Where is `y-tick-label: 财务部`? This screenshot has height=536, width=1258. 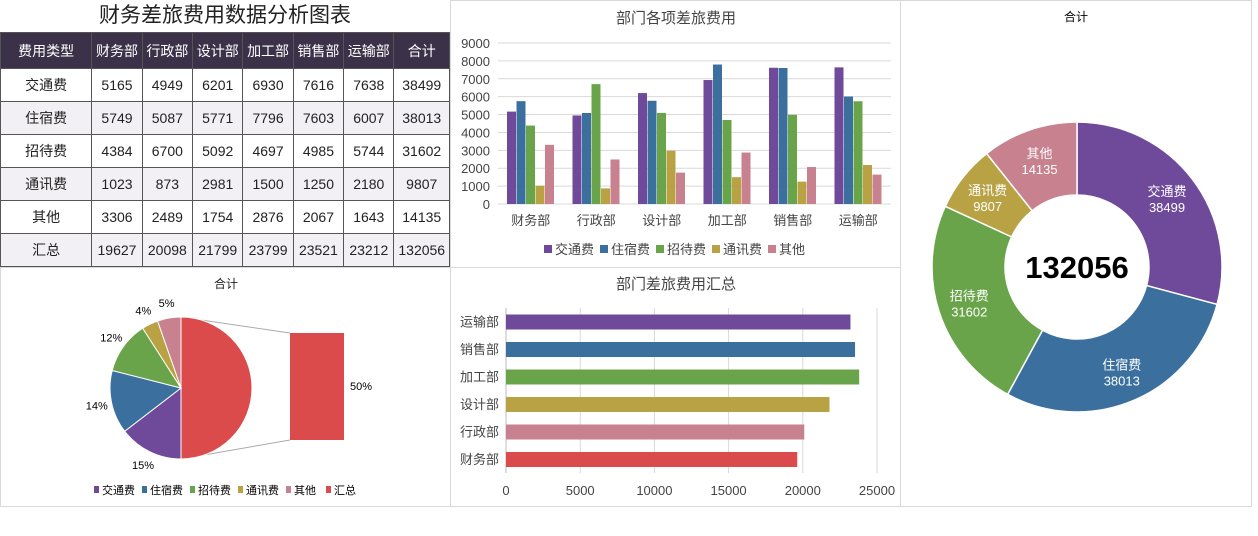
y-tick-label: 财务部 is located at coordinates (479, 459).